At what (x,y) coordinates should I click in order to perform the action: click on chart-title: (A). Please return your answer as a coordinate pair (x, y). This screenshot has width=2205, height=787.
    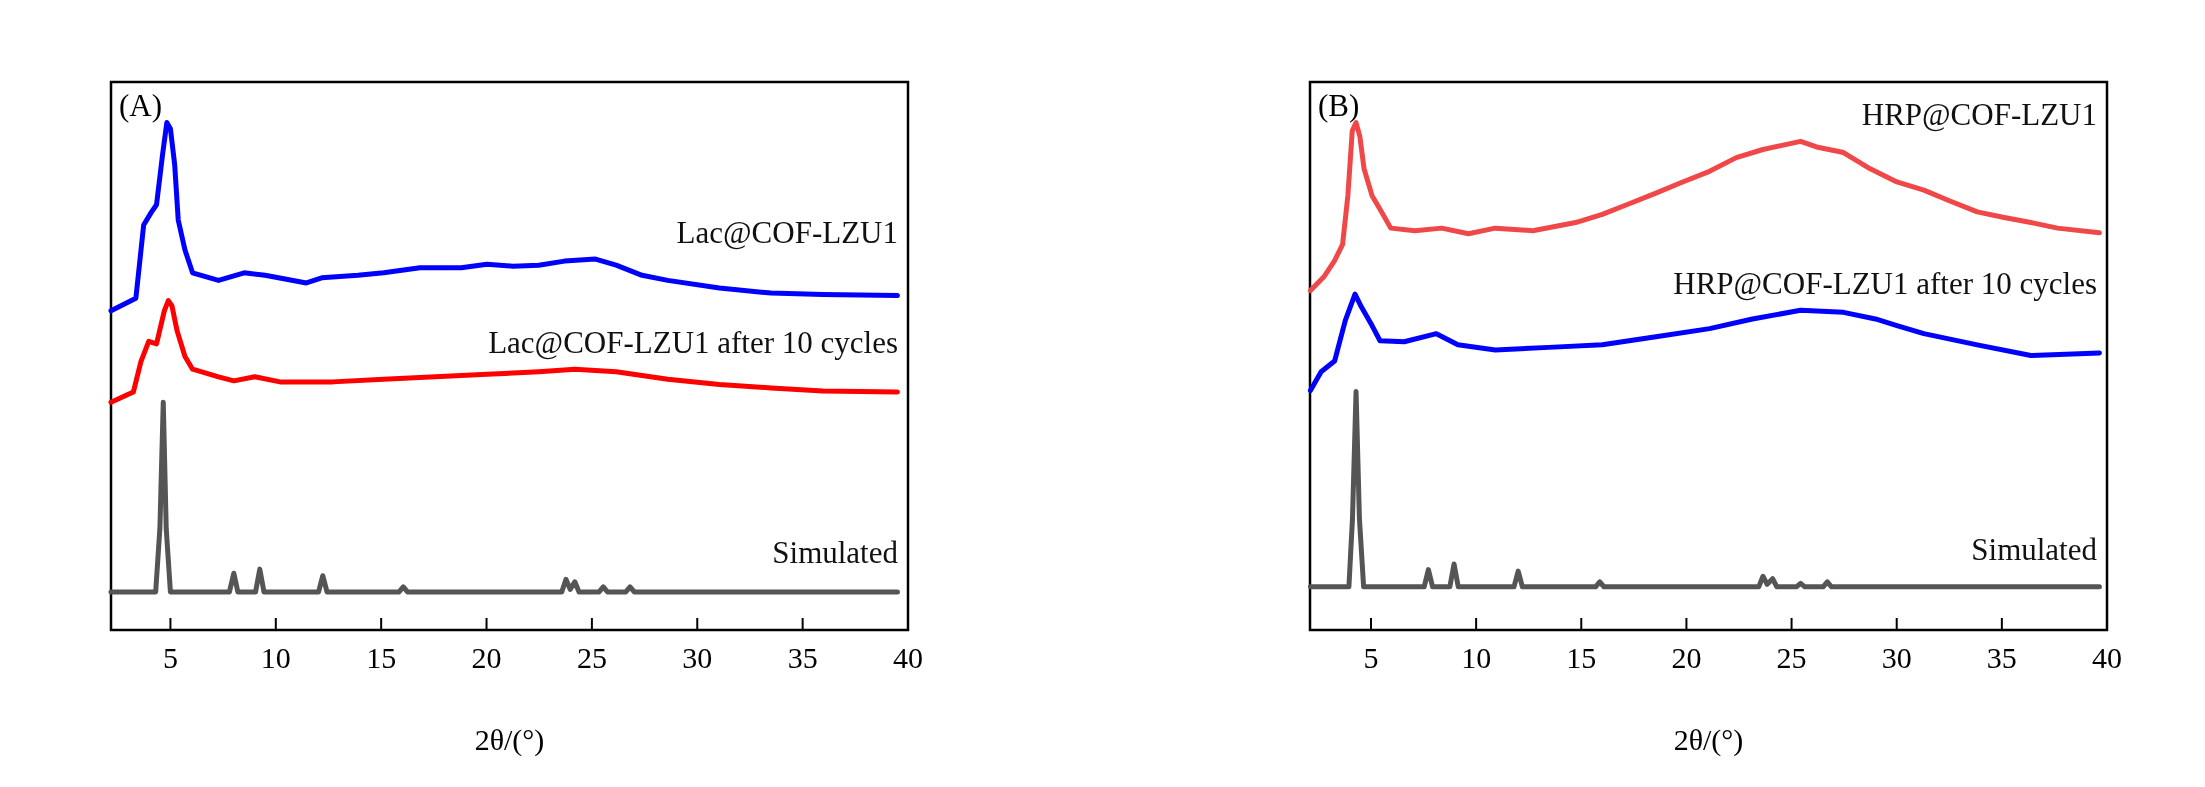
    Looking at the image, I should click on (141, 105).